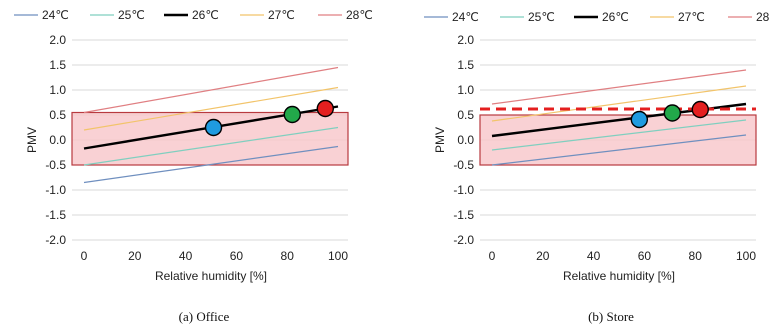 The height and width of the screenshot is (333, 769). What do you see at coordinates (611, 316) in the screenshot?
I see `chart-caption: (b) Store` at bounding box center [611, 316].